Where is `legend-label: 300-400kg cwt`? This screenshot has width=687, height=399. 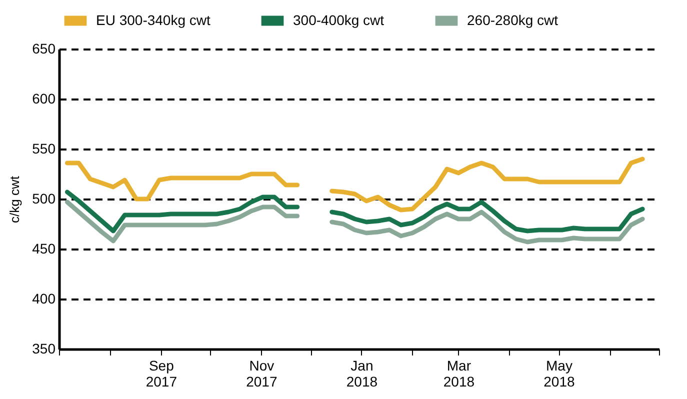 legend-label: 300-400kg cwt is located at coordinates (338, 20).